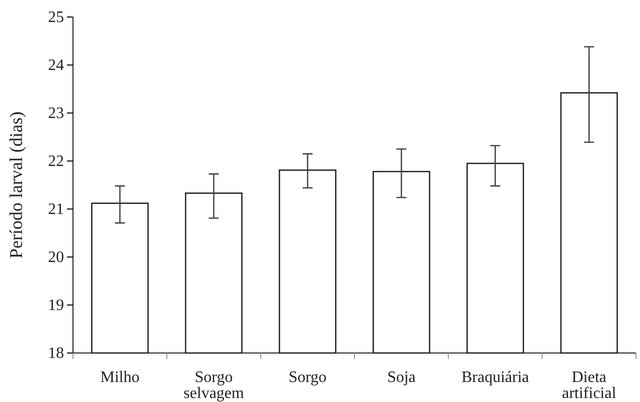  What do you see at coordinates (214, 385) in the screenshot?
I see `x-tick-label: Sorgo selvagem` at bounding box center [214, 385].